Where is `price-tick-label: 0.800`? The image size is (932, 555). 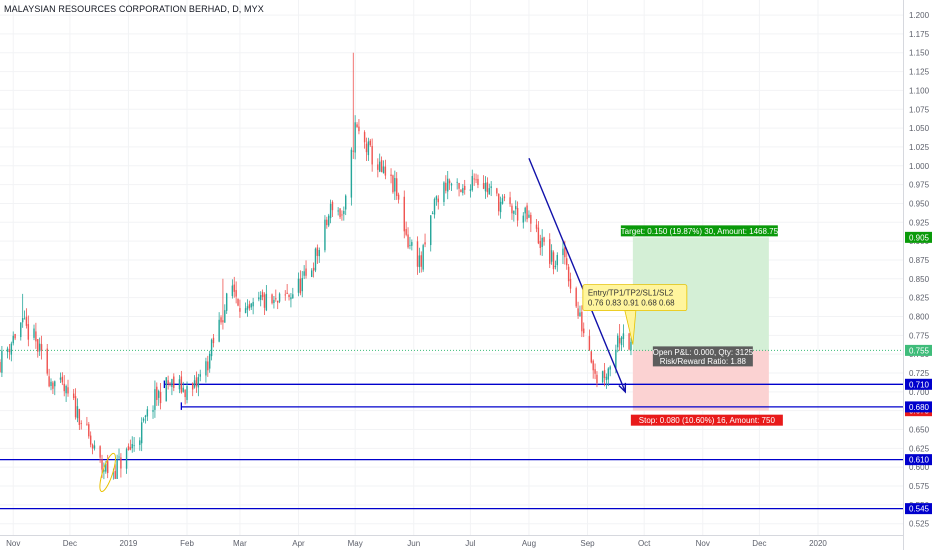 price-tick-label: 0.800 is located at coordinates (919, 316).